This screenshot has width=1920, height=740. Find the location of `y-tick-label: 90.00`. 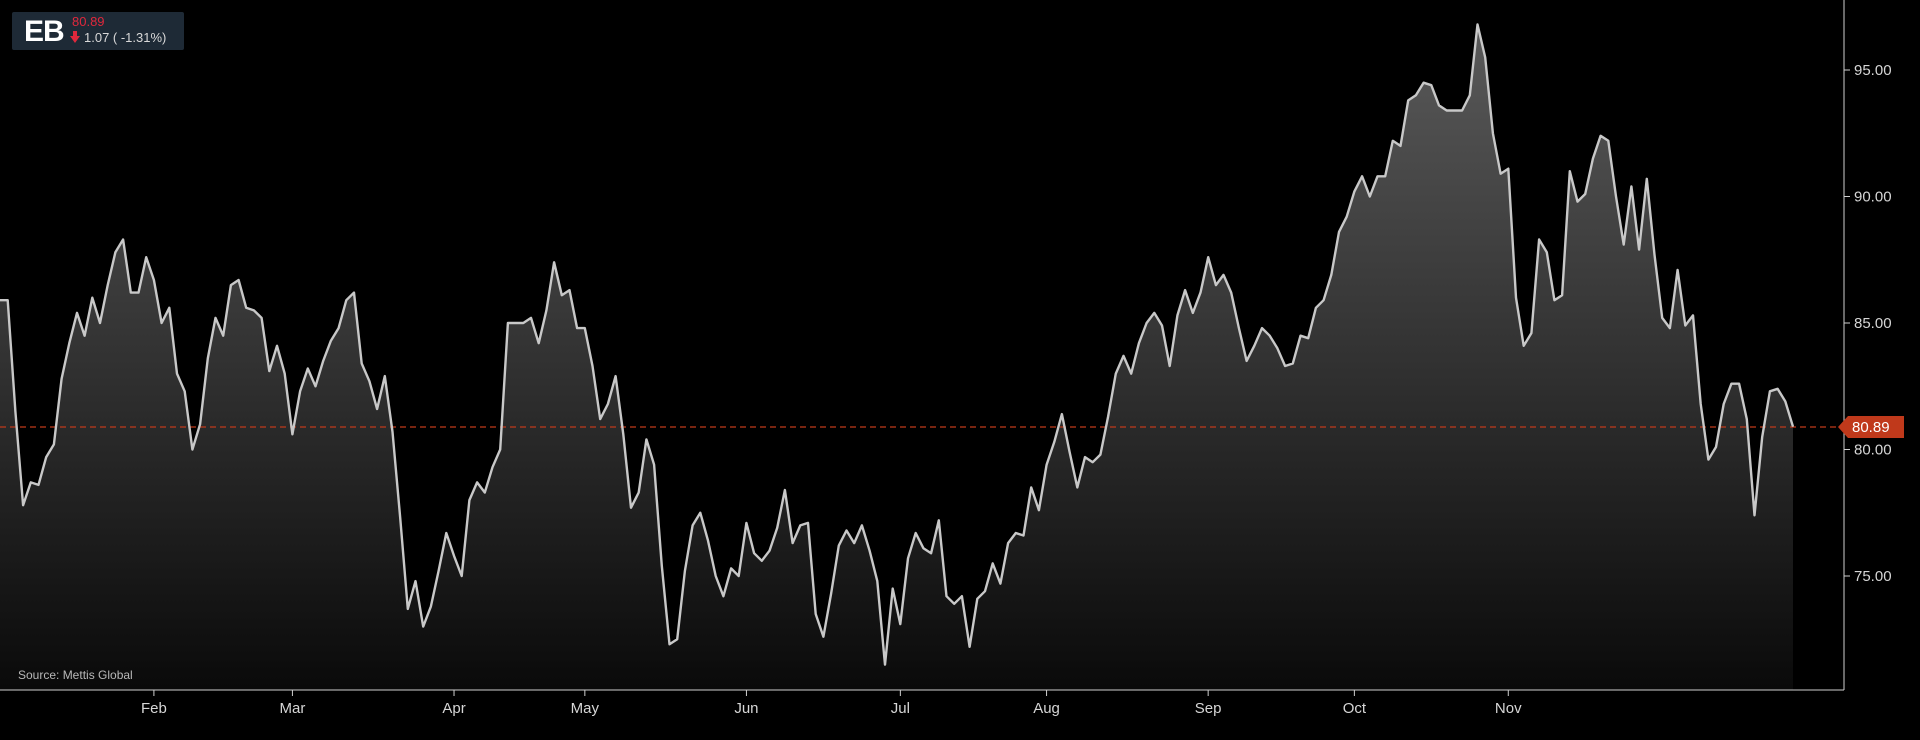

y-tick-label: 90.00 is located at coordinates (1873, 197).